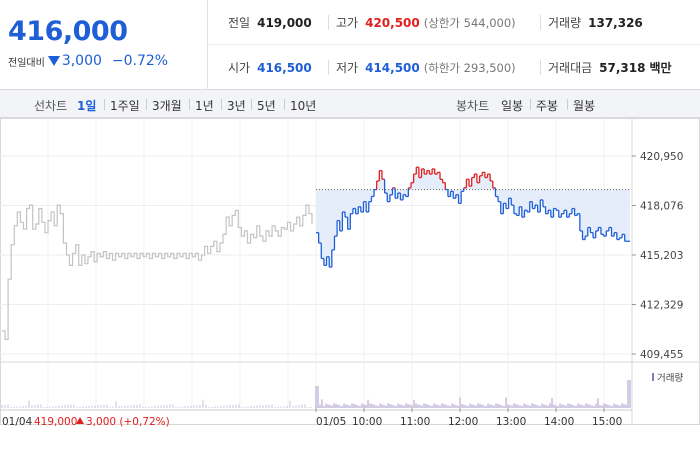 The width and height of the screenshot is (700, 450). I want to click on y-tick-label: 415,203, so click(661, 256).